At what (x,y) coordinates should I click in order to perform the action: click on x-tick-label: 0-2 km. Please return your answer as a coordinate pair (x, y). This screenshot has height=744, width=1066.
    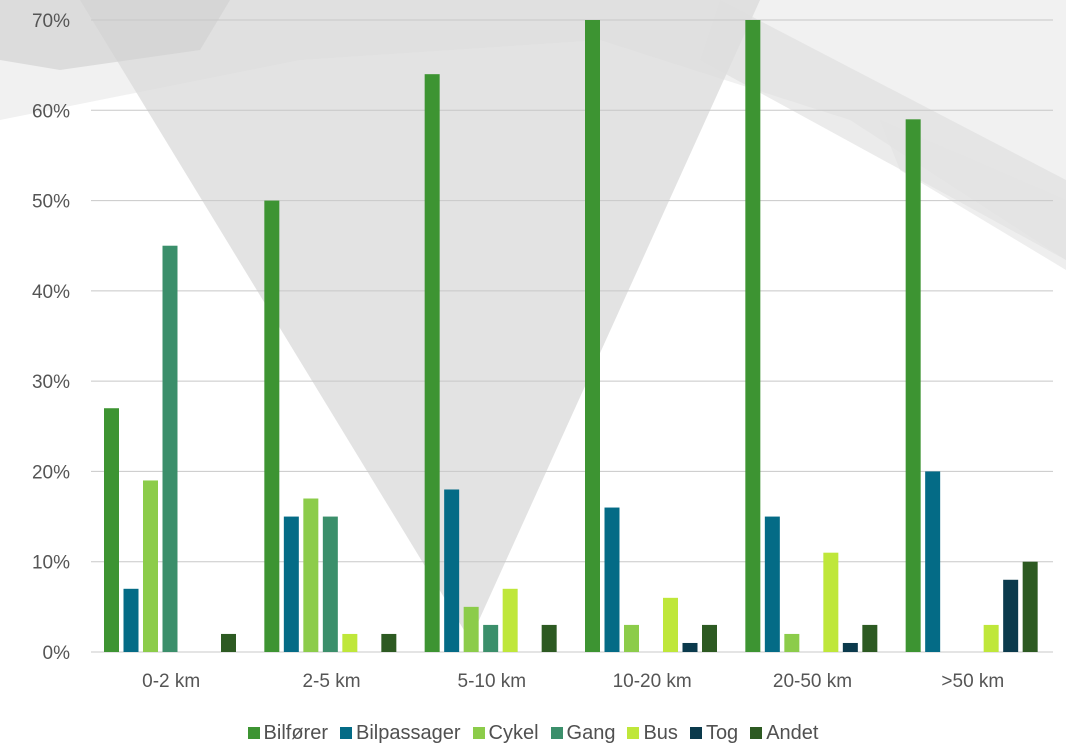
    Looking at the image, I should click on (171, 681).